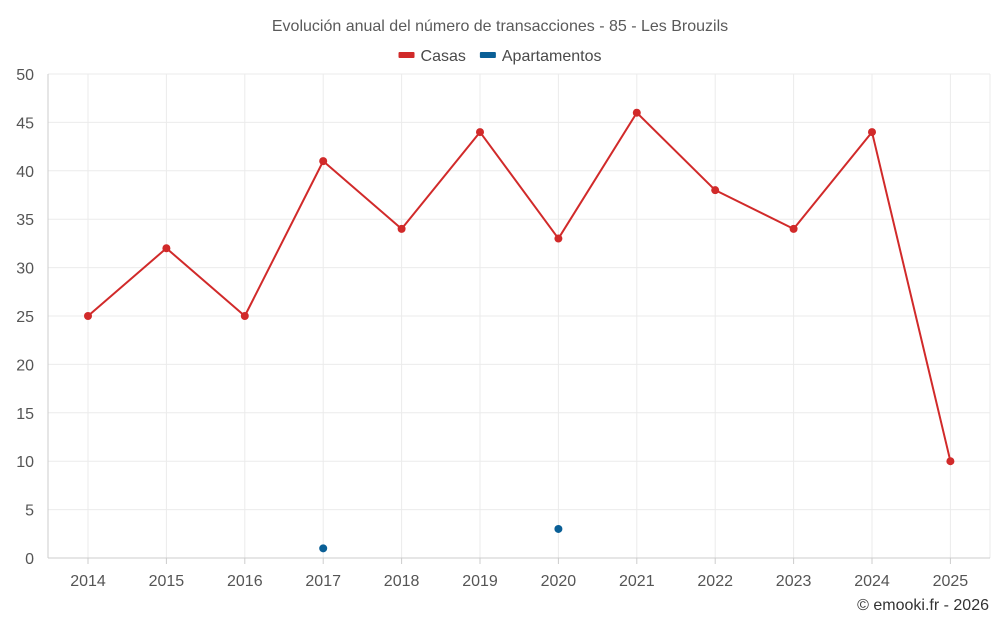 Image resolution: width=1000 pixels, height=630 pixels. What do you see at coordinates (25, 462) in the screenshot?
I see `y-tick-label: 10` at bounding box center [25, 462].